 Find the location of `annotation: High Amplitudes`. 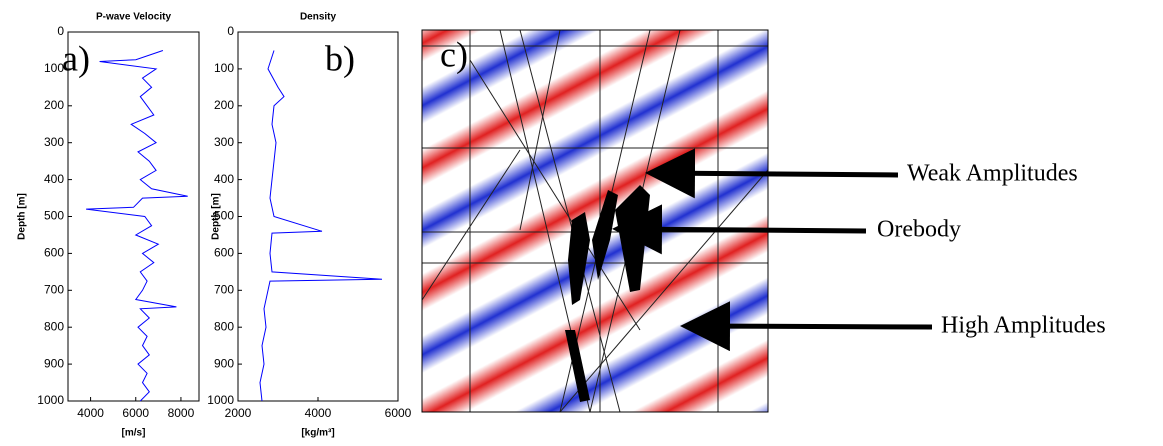

annotation: High Amplitudes is located at coordinates (1023, 326).